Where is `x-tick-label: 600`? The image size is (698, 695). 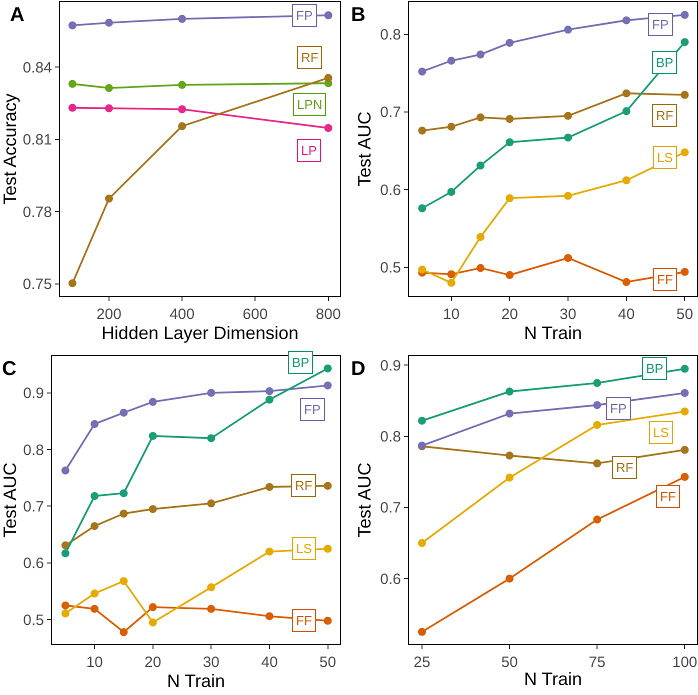
x-tick-label: 600 is located at coordinates (255, 314).